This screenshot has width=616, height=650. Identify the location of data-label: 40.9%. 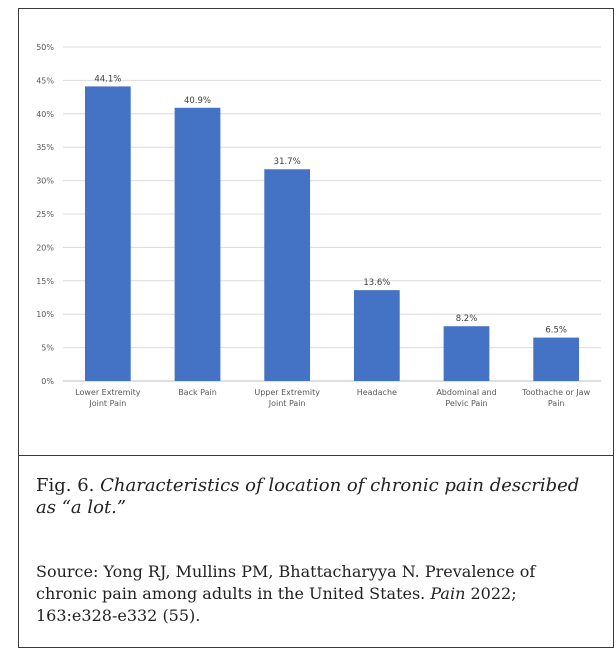
(197, 101).